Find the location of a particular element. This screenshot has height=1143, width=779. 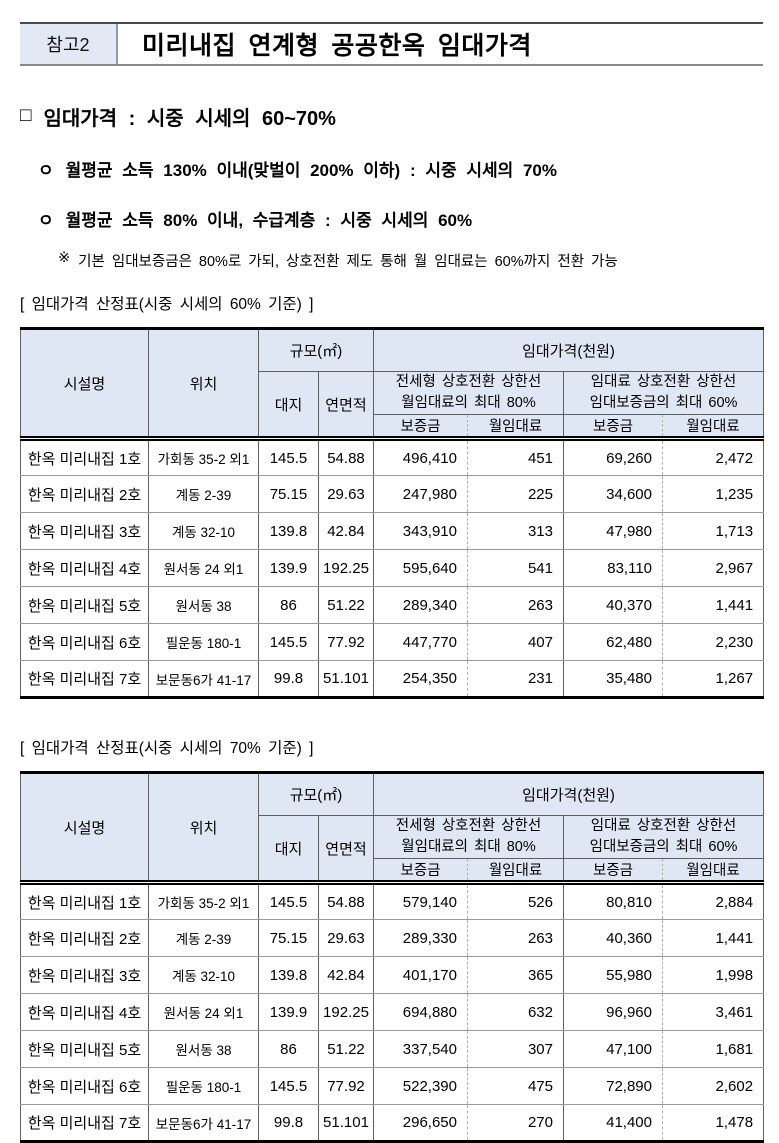

table-cell: 1,478 is located at coordinates (713, 1123).